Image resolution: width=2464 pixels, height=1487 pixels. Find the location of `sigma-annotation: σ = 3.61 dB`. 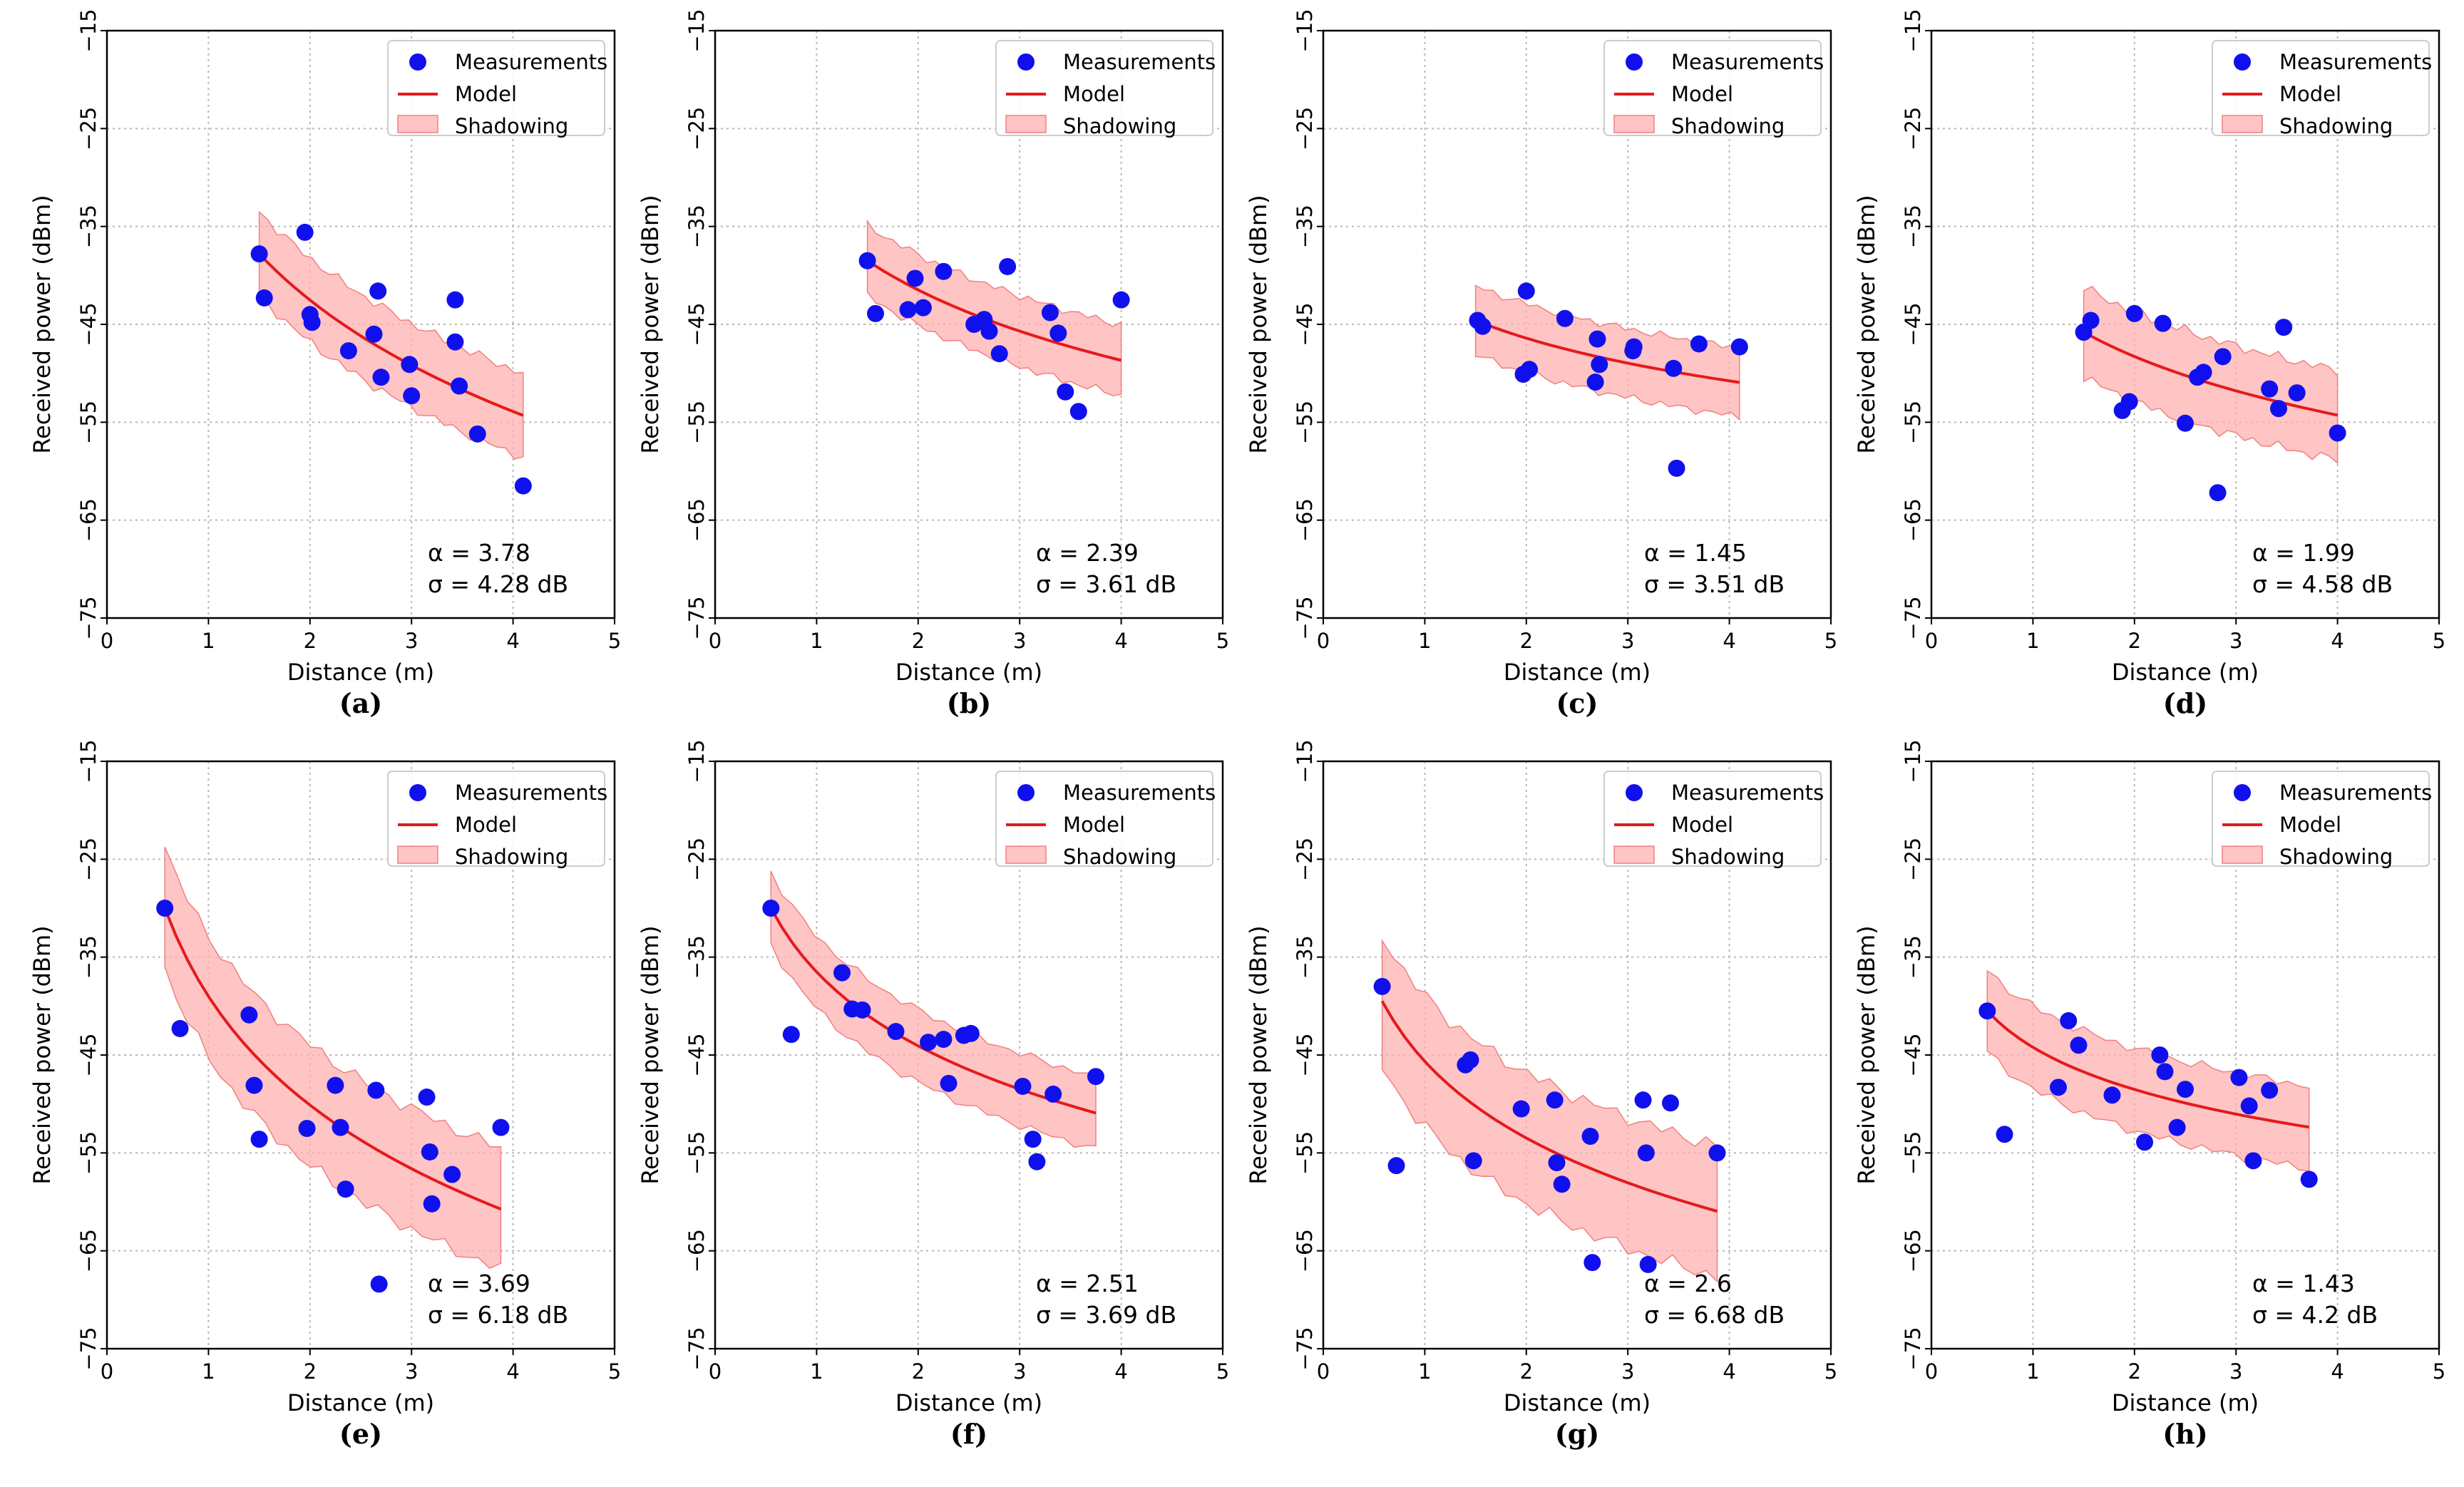

sigma-annotation: σ = 3.61 dB is located at coordinates (1106, 584).